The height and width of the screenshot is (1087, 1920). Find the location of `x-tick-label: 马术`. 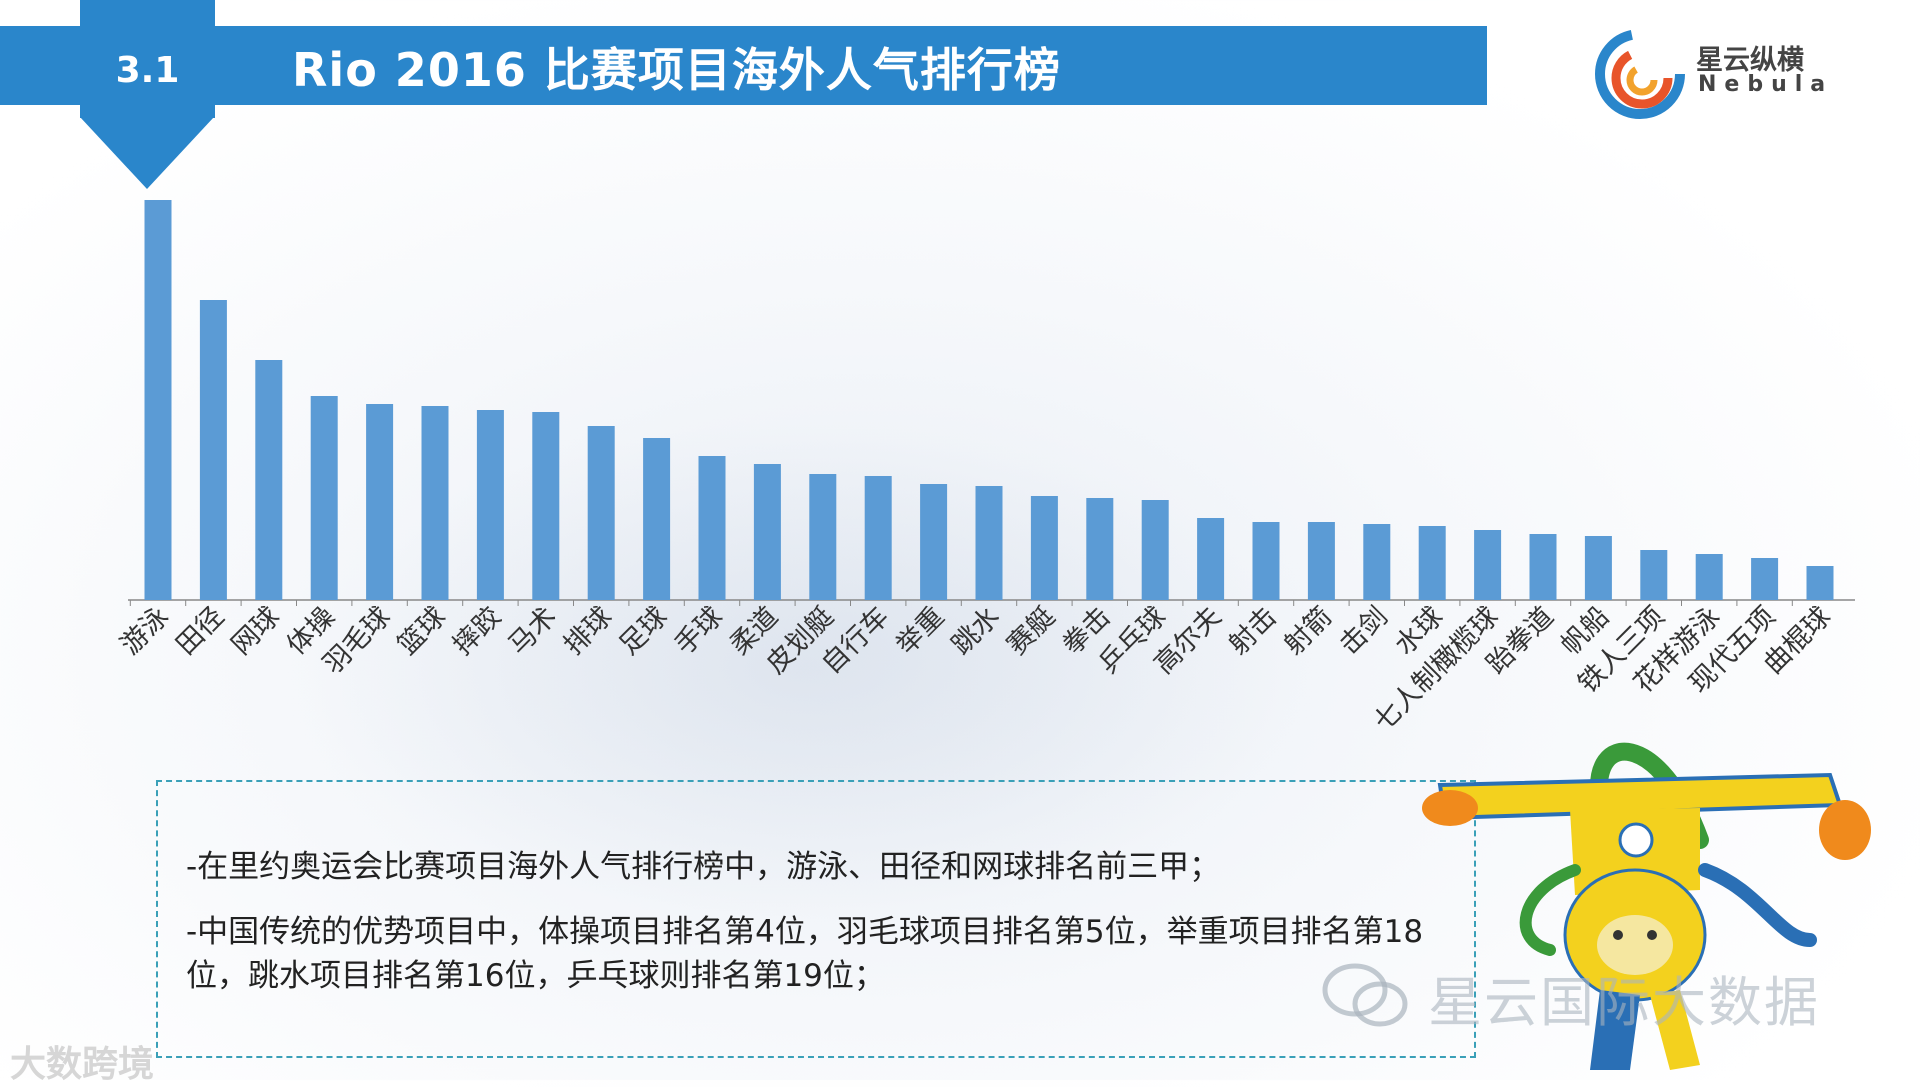

x-tick-label: 马术 is located at coordinates (533, 631).